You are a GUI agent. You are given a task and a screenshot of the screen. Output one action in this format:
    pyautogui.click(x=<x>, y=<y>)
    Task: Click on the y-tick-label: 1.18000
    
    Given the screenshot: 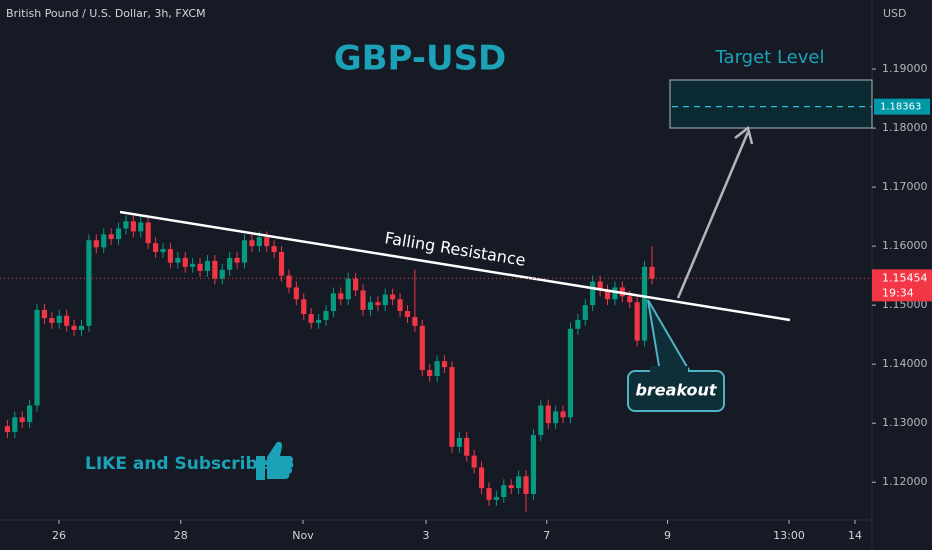 What is the action you would take?
    pyautogui.click(x=905, y=127)
    